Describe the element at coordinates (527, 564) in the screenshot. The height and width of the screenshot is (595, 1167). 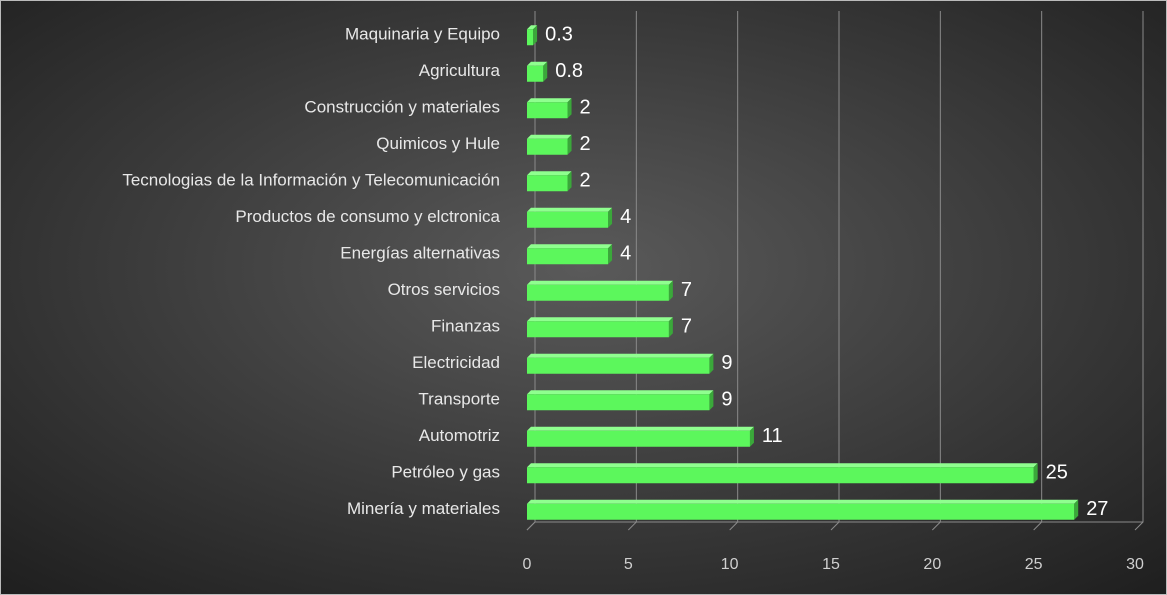
I see `x-tick-label: 0` at that location.